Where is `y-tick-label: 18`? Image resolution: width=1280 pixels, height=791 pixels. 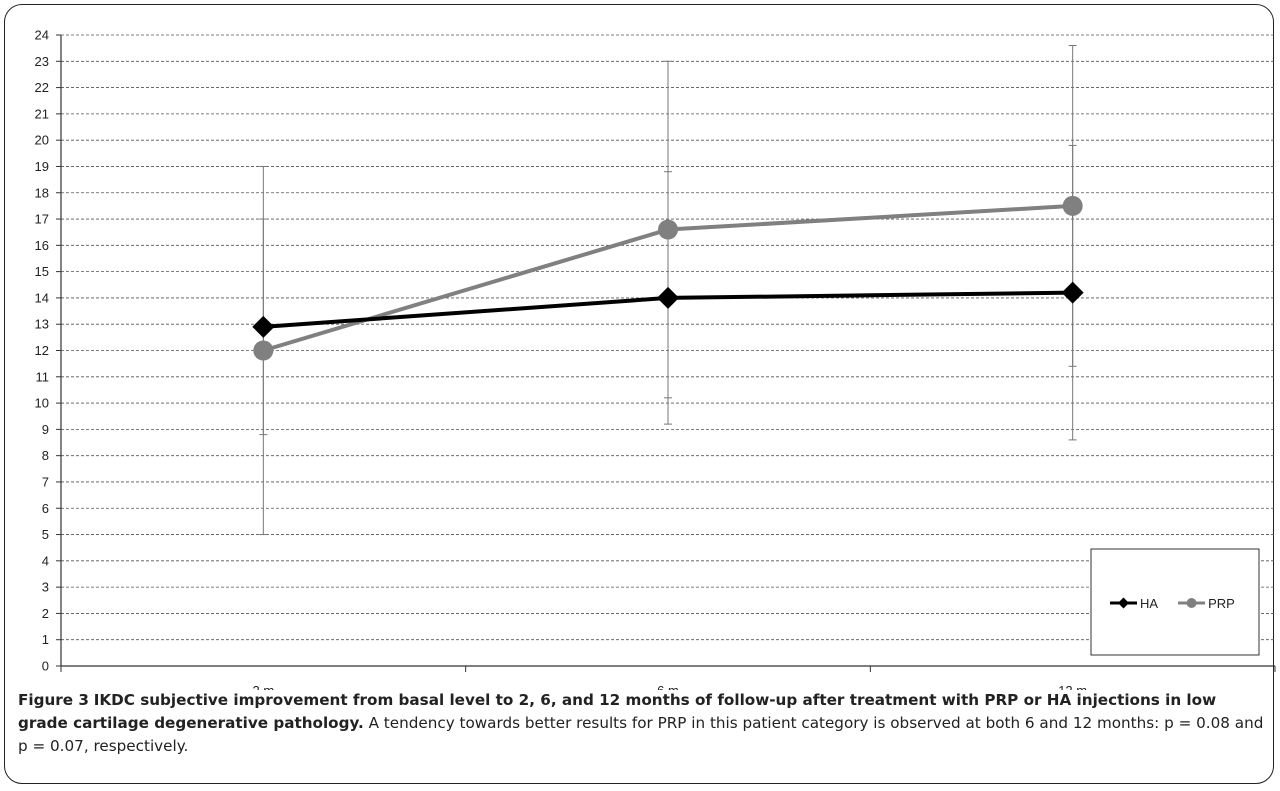
y-tick-label: 18 is located at coordinates (42, 192).